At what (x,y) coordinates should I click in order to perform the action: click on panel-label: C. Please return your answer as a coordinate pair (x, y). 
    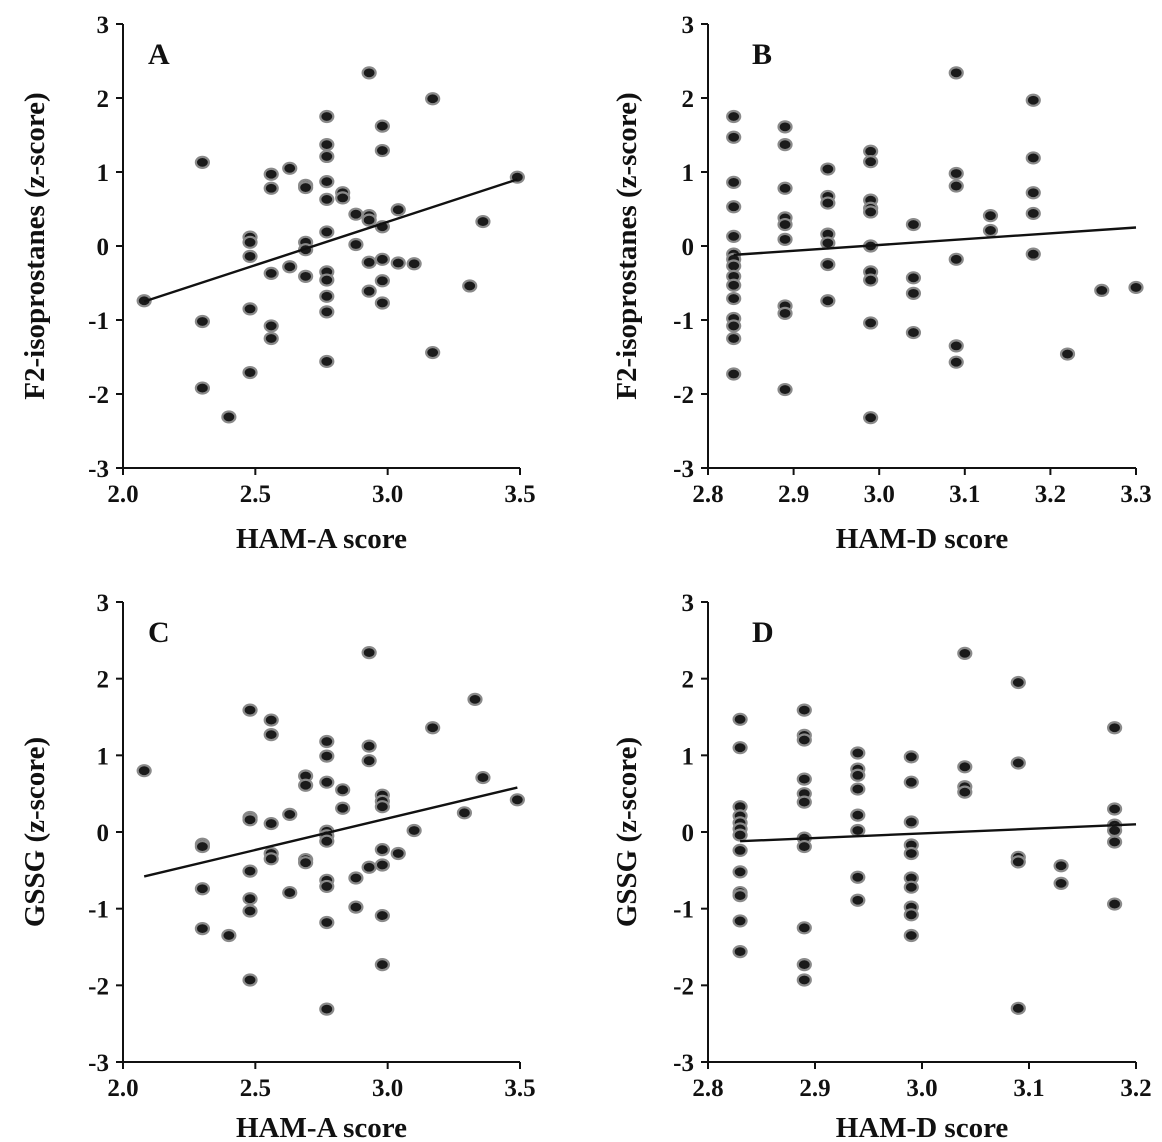
    Looking at the image, I should click on (159, 632).